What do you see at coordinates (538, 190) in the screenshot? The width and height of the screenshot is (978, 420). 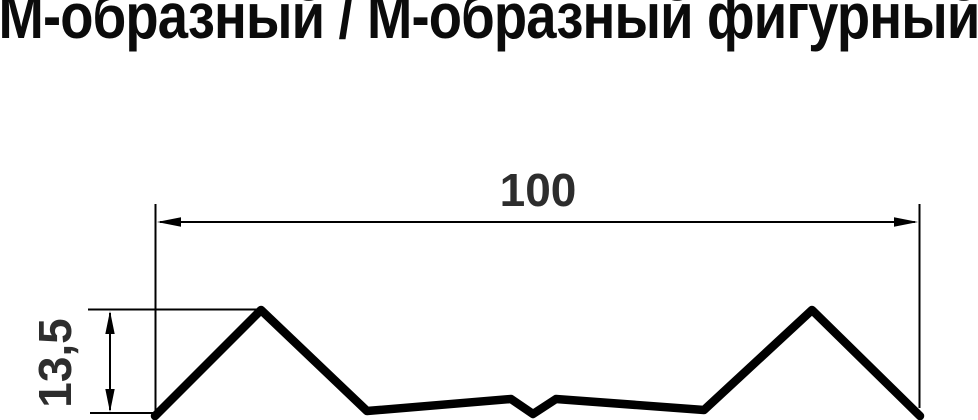 I see `width-dimension-label: 100` at bounding box center [538, 190].